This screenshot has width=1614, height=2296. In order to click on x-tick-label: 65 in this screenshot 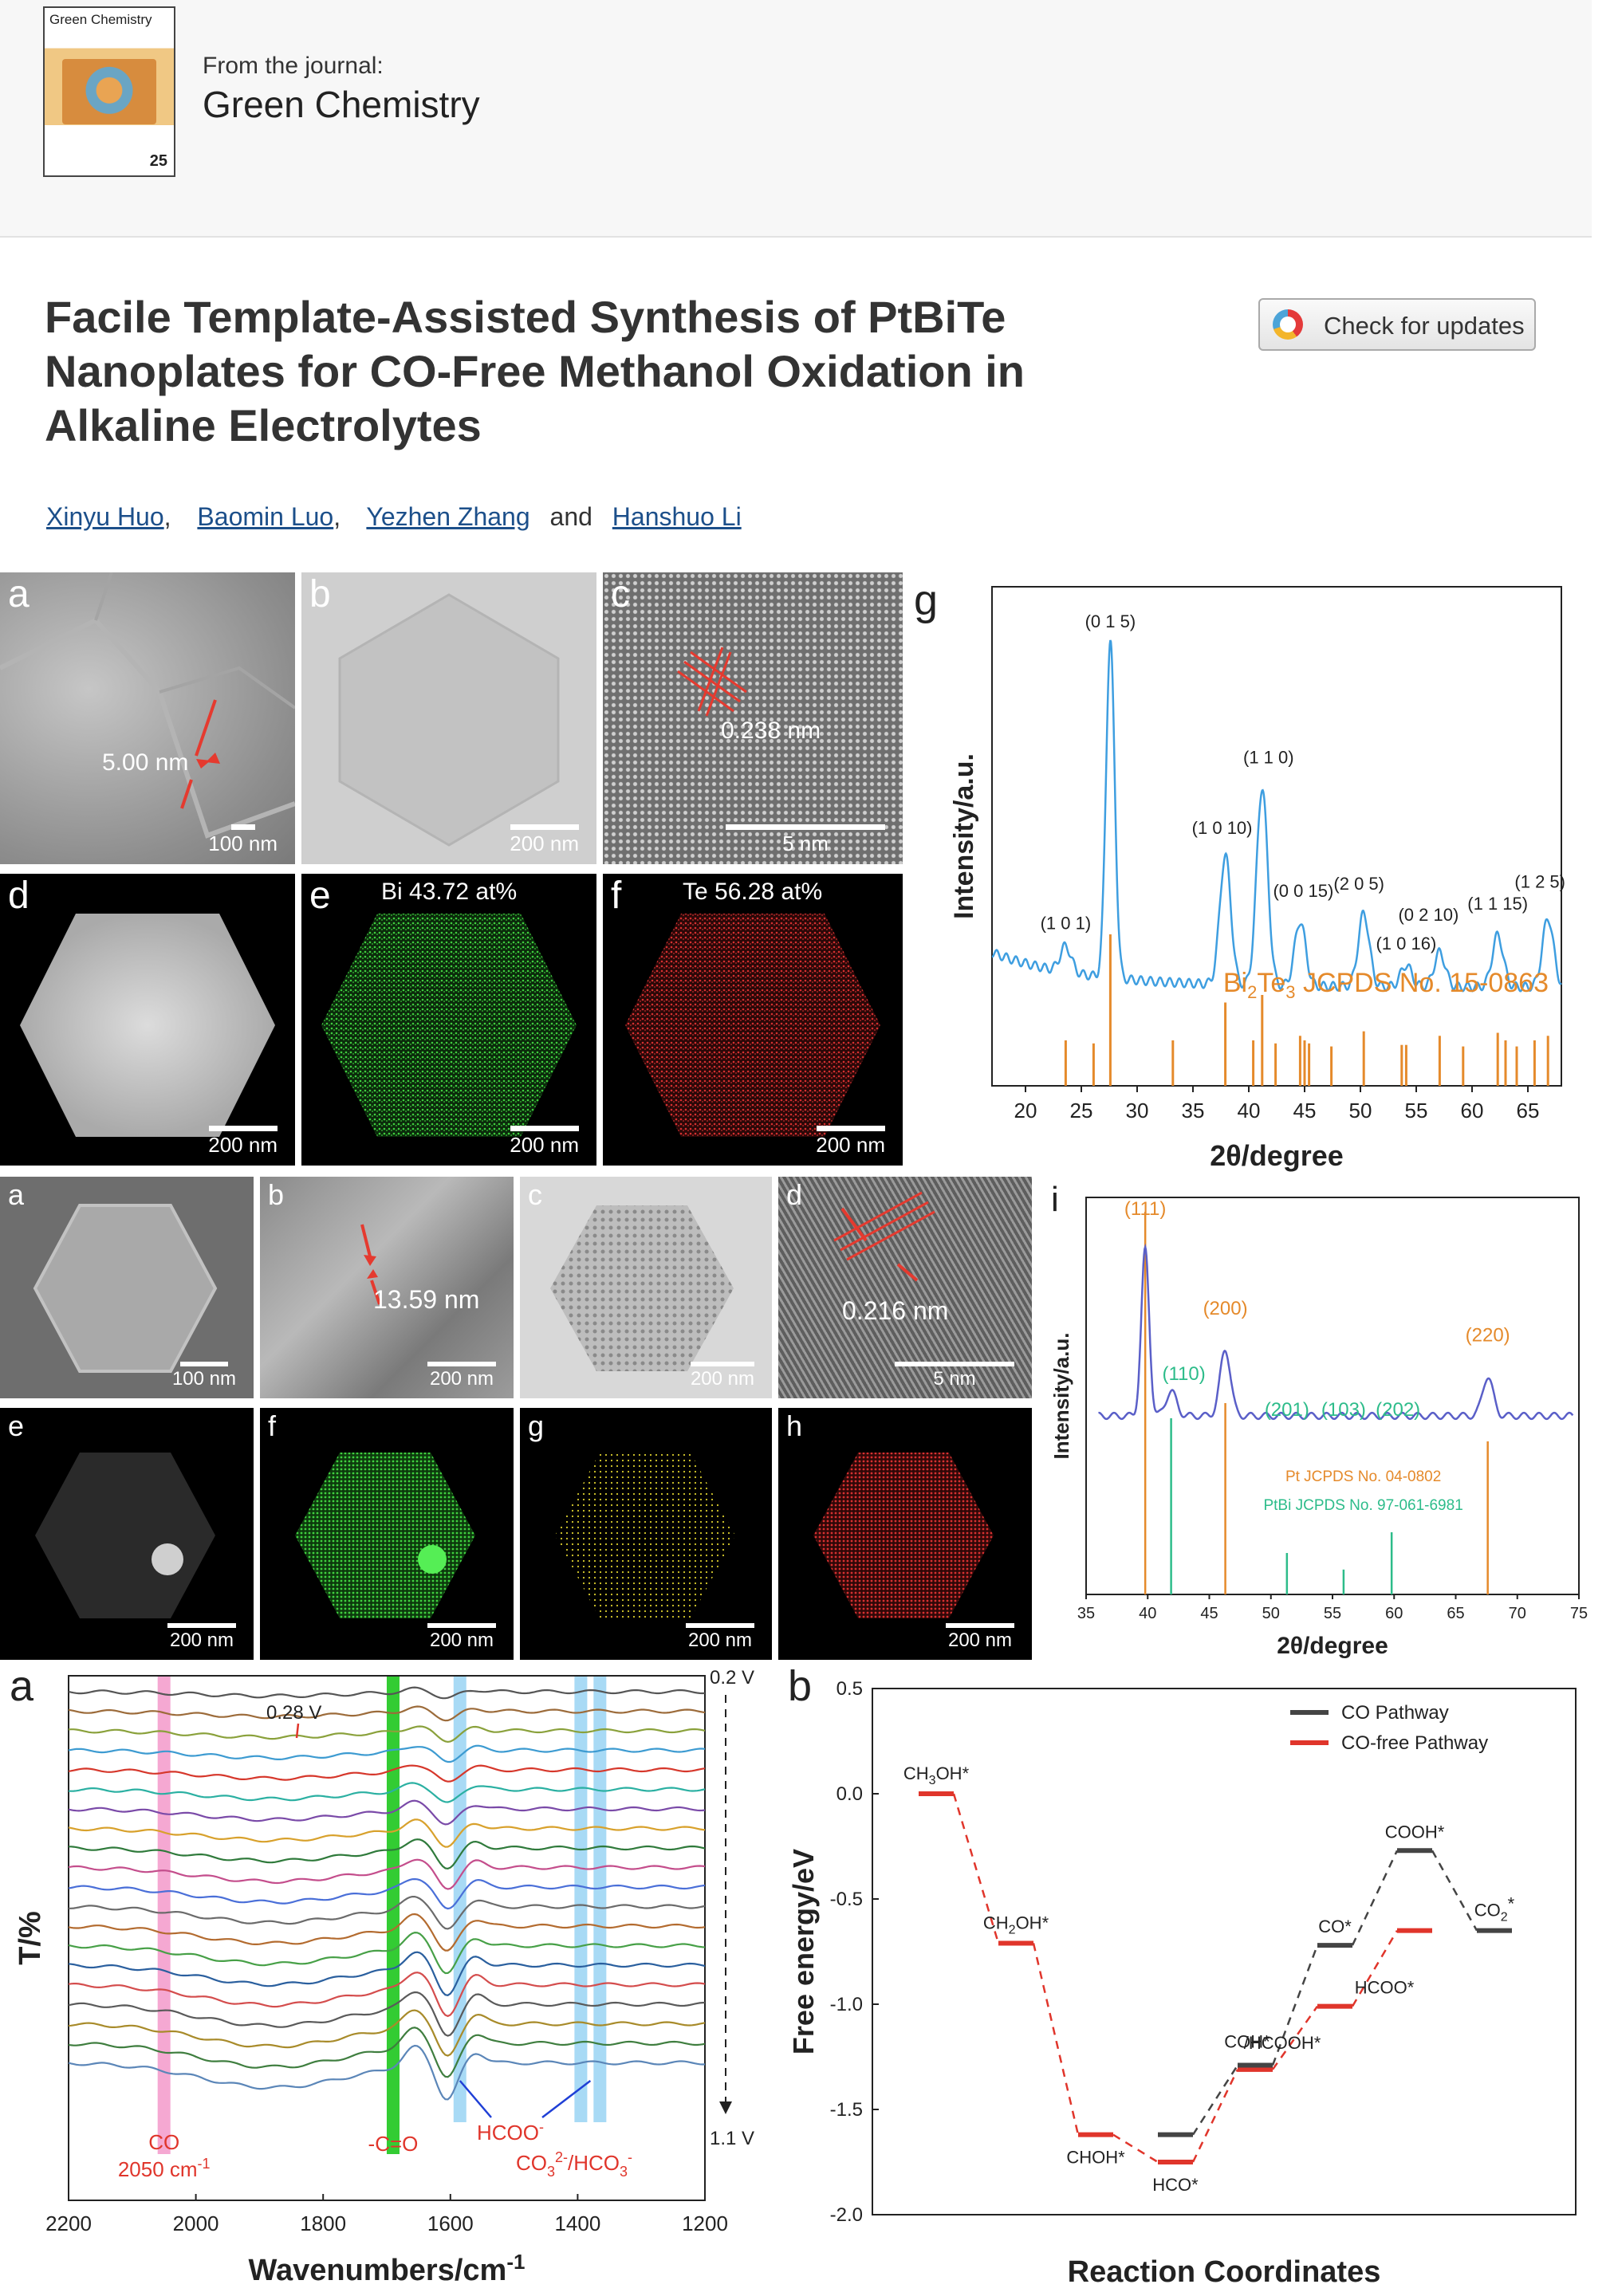, I will do `click(1455, 1613)`.